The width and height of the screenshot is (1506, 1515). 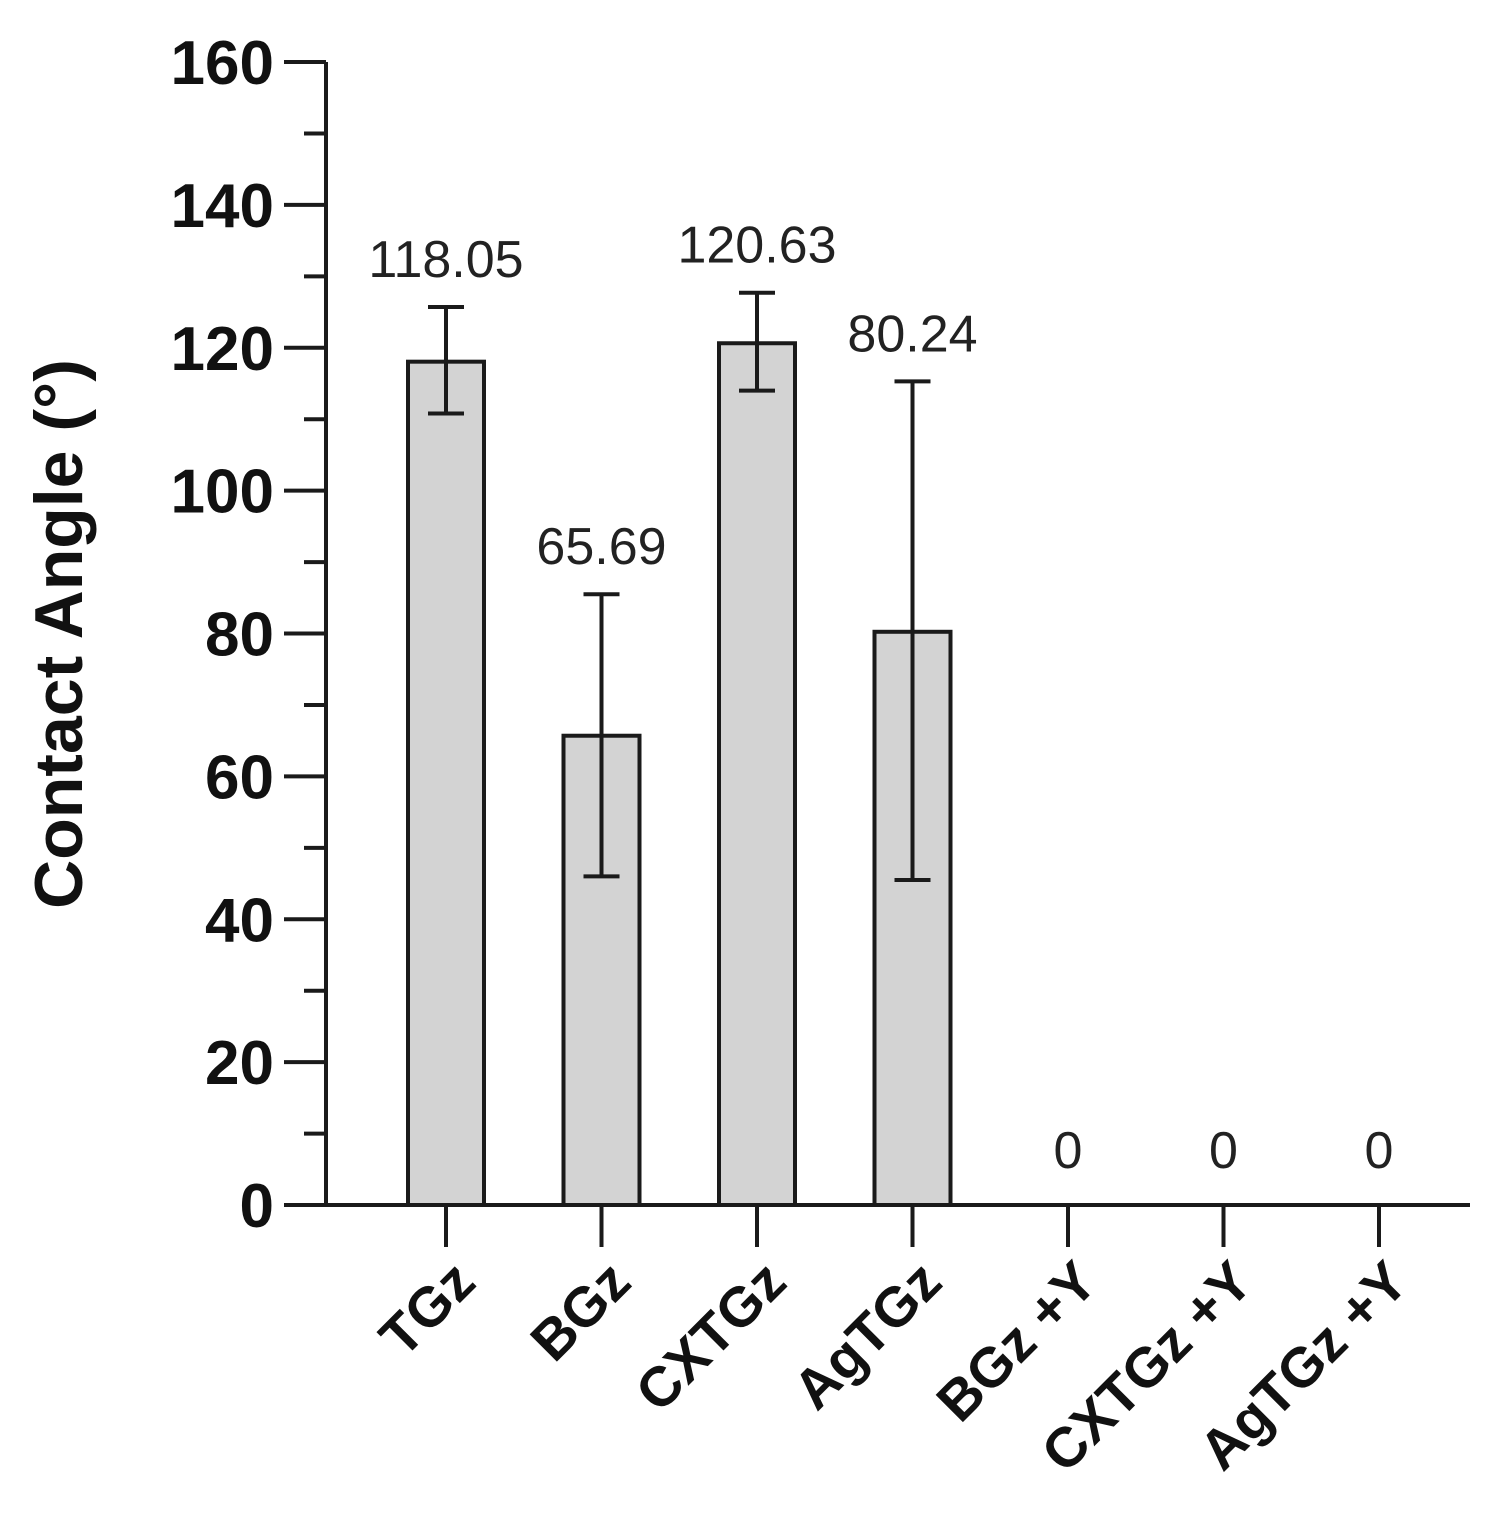 What do you see at coordinates (239, 777) in the screenshot?
I see `y-tick-label: 60` at bounding box center [239, 777].